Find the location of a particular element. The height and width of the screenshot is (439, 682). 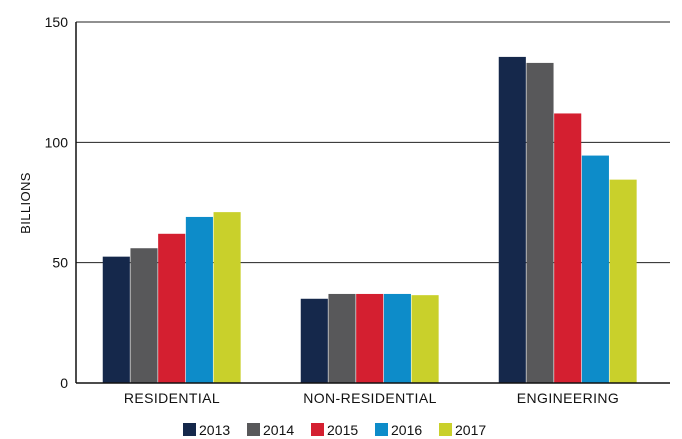

bar-2016-non-residential is located at coordinates (397, 338).